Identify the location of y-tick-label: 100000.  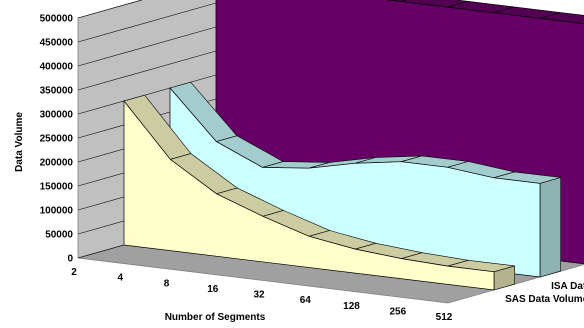
(57, 211).